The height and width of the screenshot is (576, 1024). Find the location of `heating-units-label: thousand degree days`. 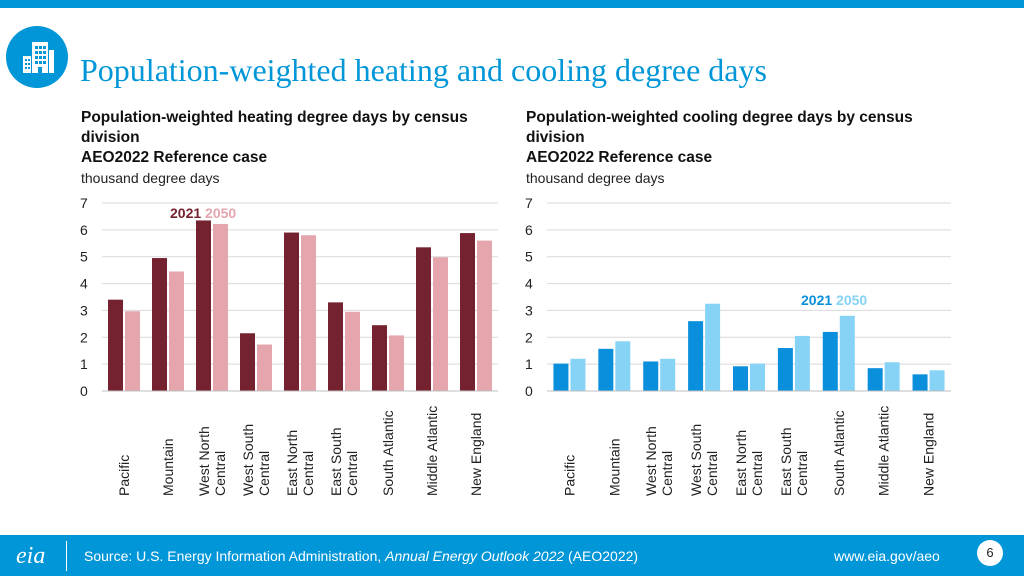

heating-units-label: thousand degree days is located at coordinates (150, 178).